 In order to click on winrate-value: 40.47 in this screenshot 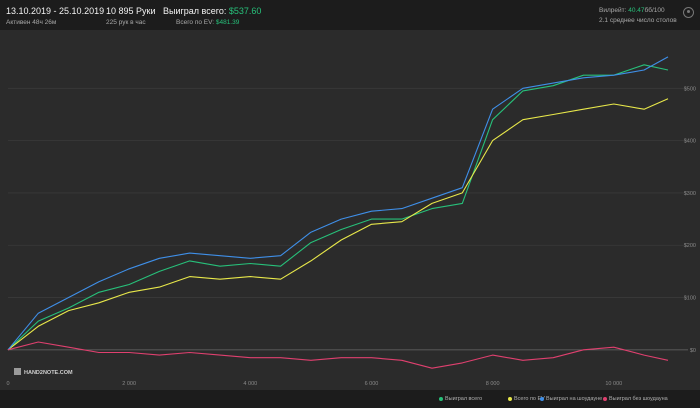, I will do `click(636, 10)`.